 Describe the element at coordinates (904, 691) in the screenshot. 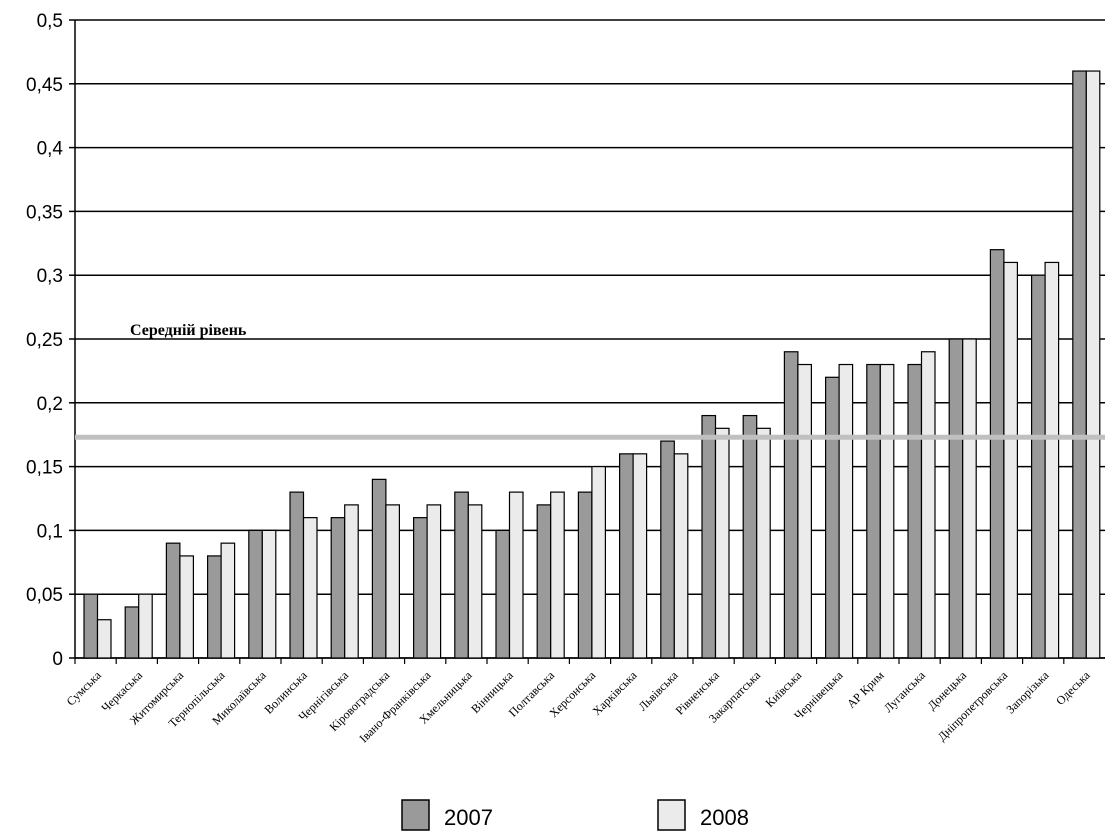

I see `category-label: Луганська` at that location.